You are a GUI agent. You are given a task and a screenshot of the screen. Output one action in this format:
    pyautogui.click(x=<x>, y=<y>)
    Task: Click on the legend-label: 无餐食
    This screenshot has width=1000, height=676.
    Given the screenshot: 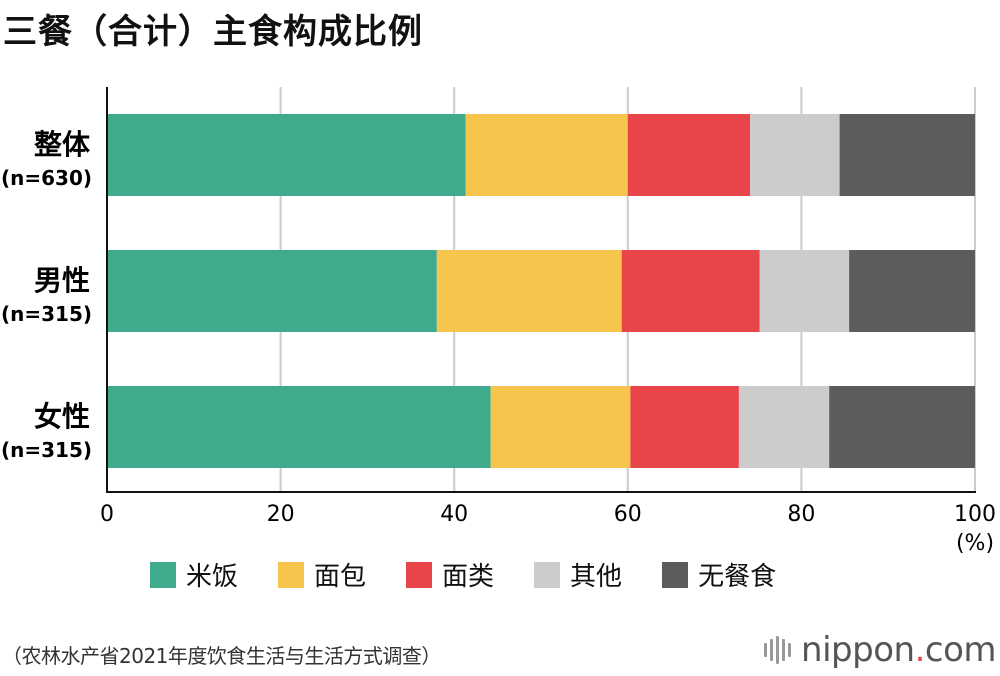 What is the action you would take?
    pyautogui.click(x=737, y=577)
    